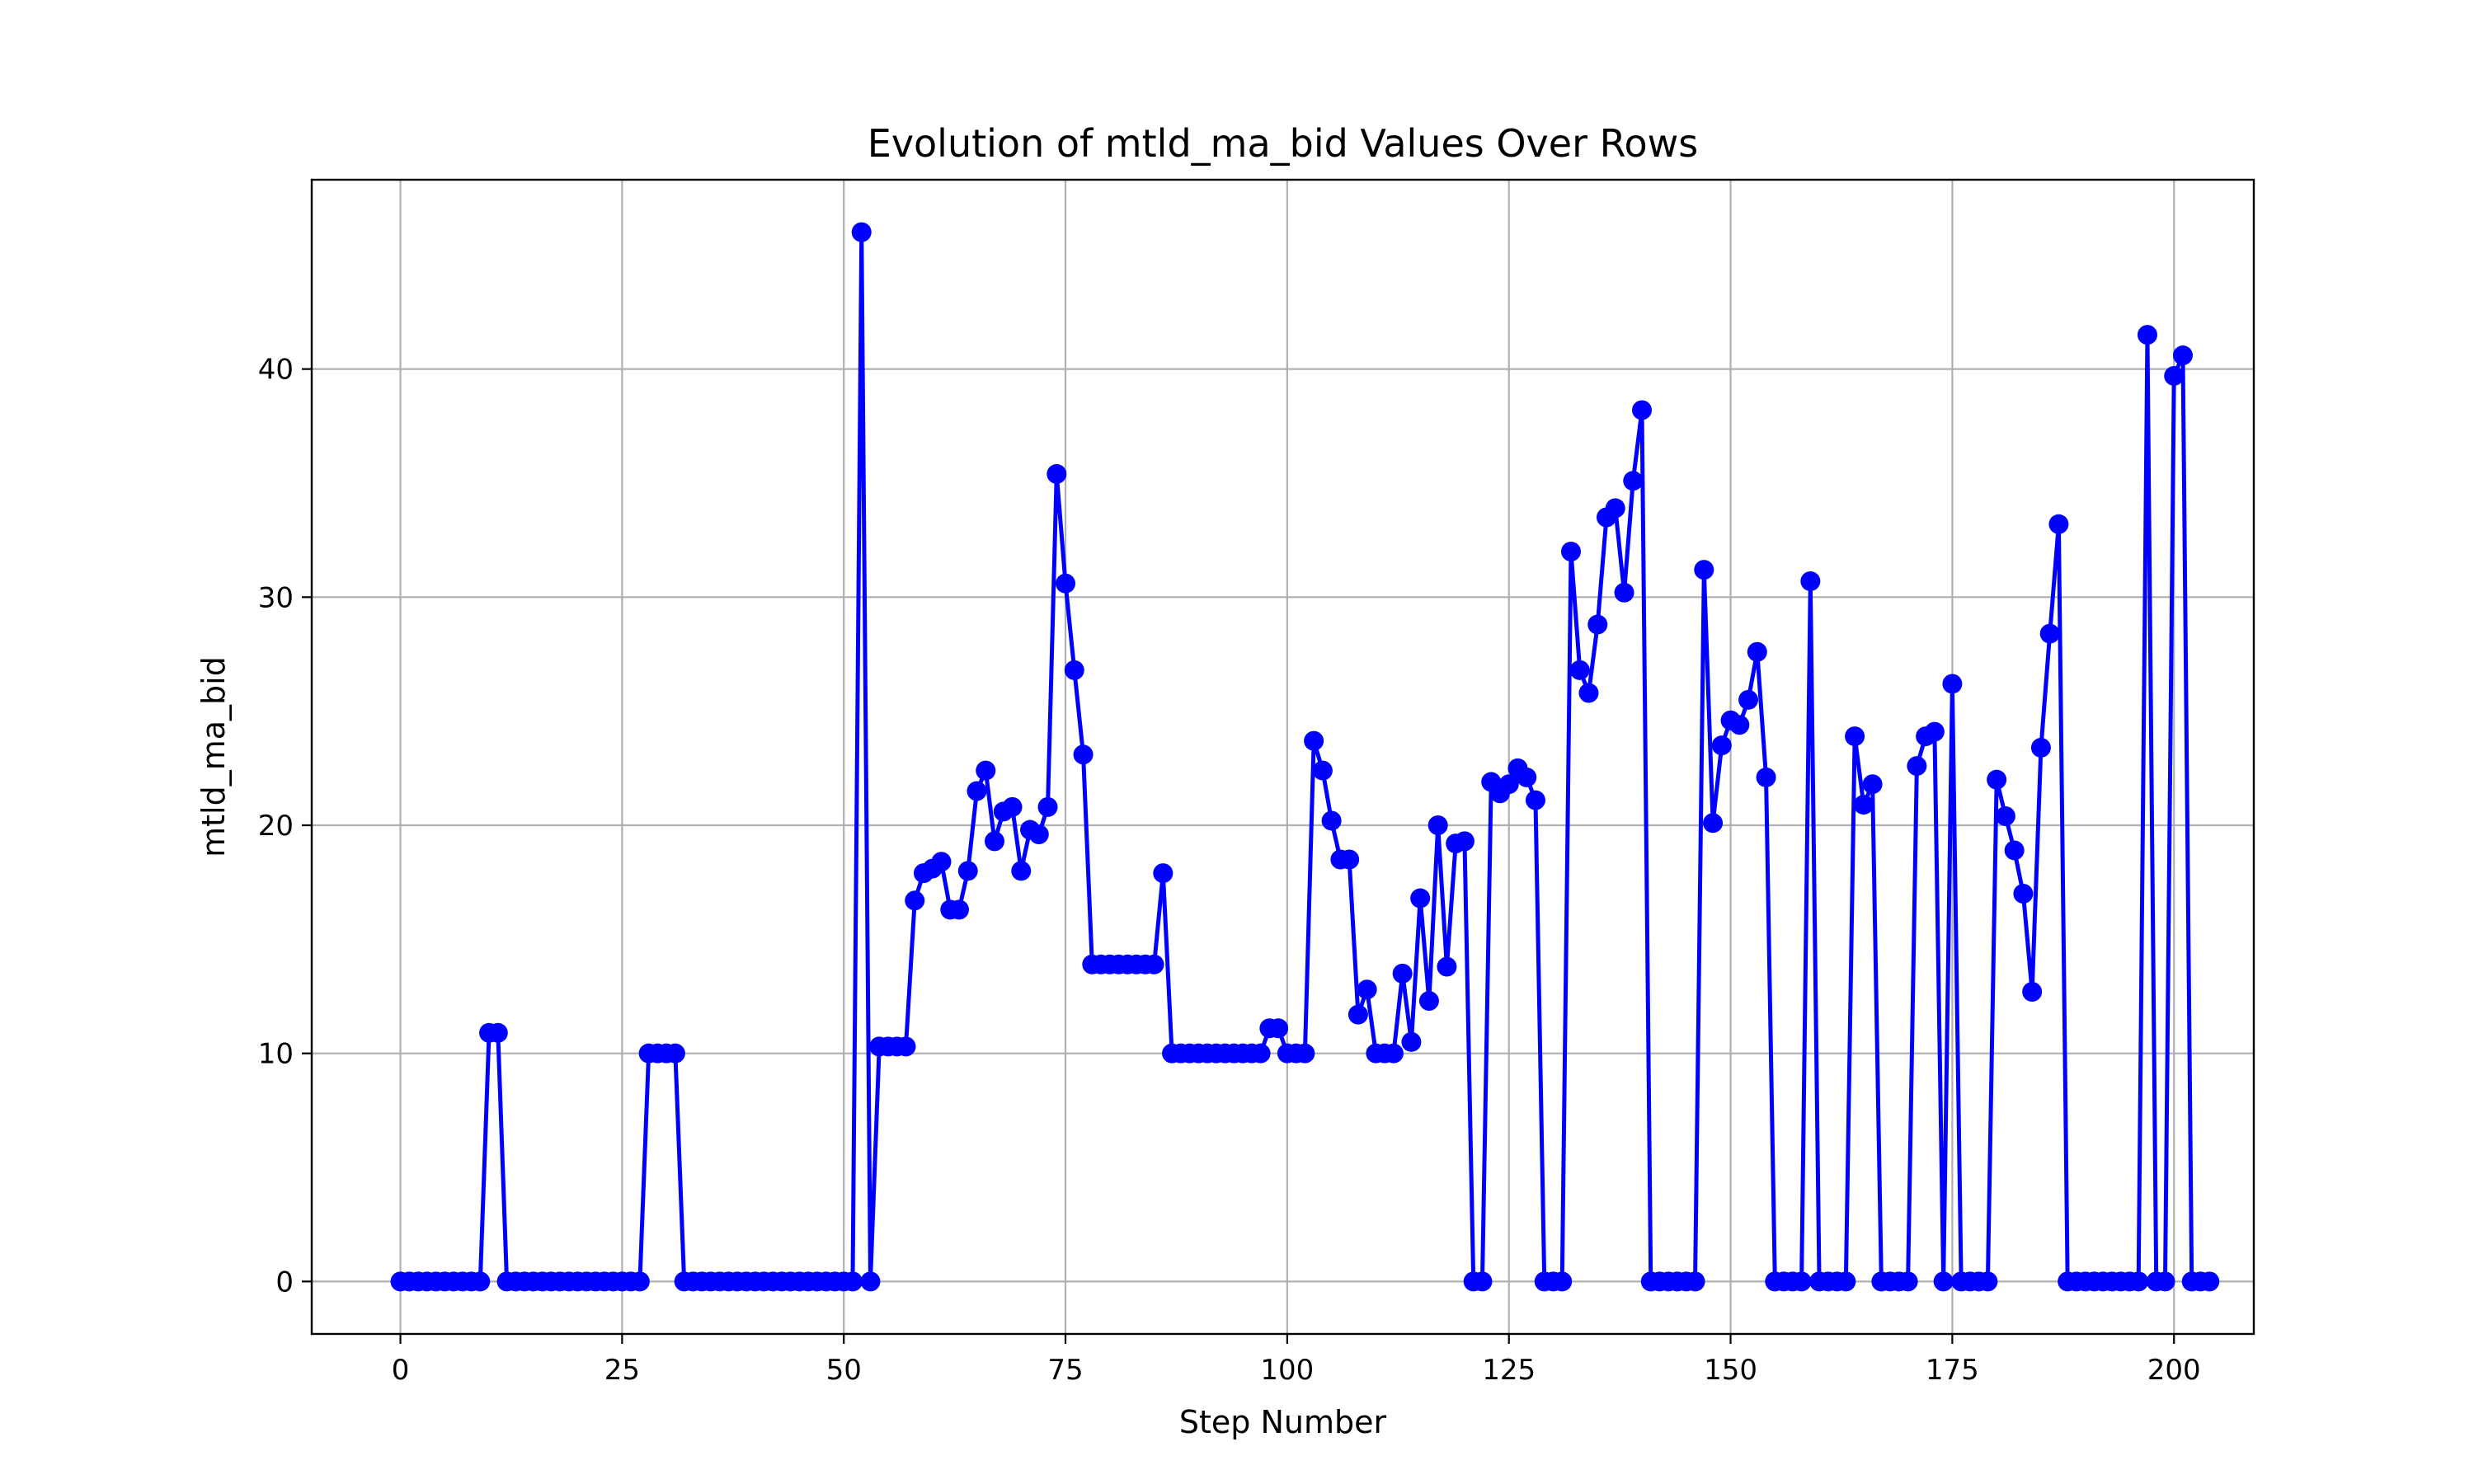 Image resolution: width=2474 pixels, height=1484 pixels. What do you see at coordinates (1287, 1370) in the screenshot?
I see `x-tick-label: 100` at bounding box center [1287, 1370].